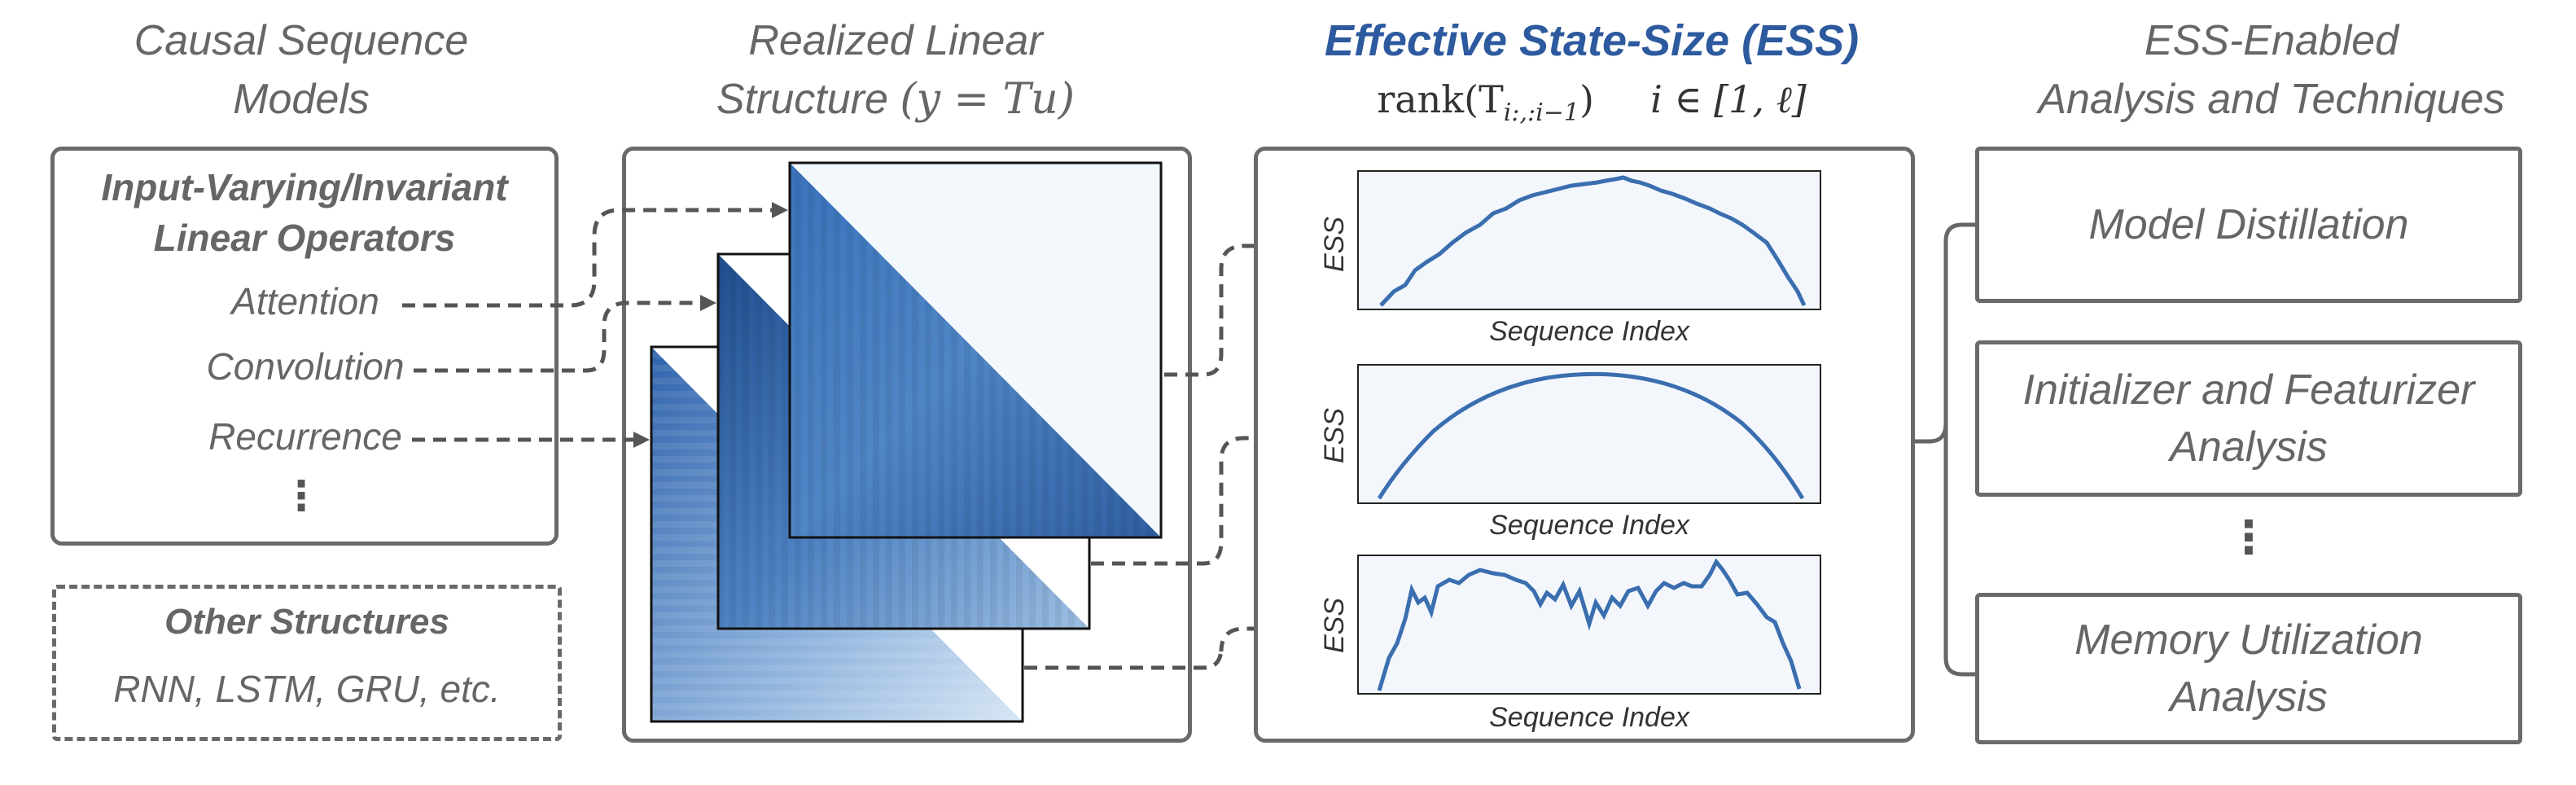  Describe the element at coordinates (304, 187) in the screenshot. I see `operators-heading-1: Input-Varying/Invariant` at that location.